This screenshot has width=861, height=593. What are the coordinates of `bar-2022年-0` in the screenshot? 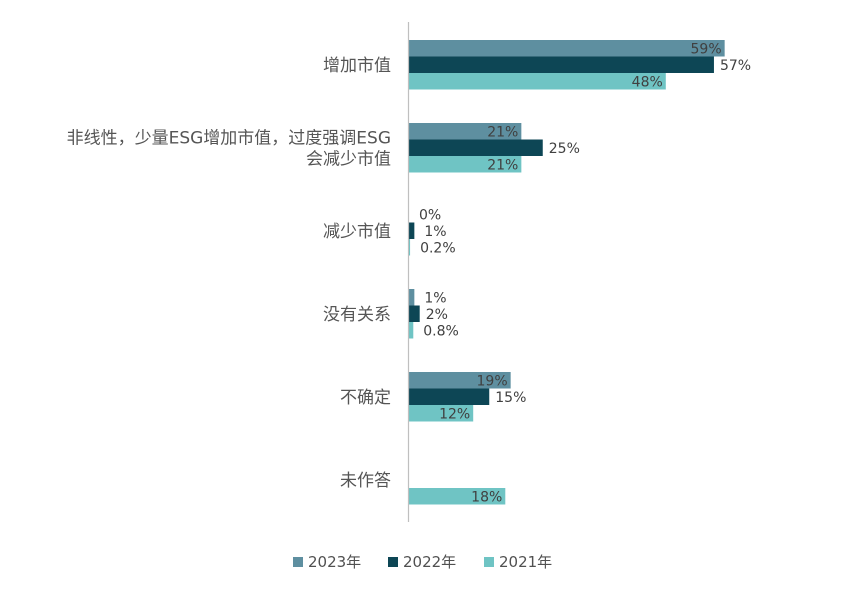 It's located at (561, 64).